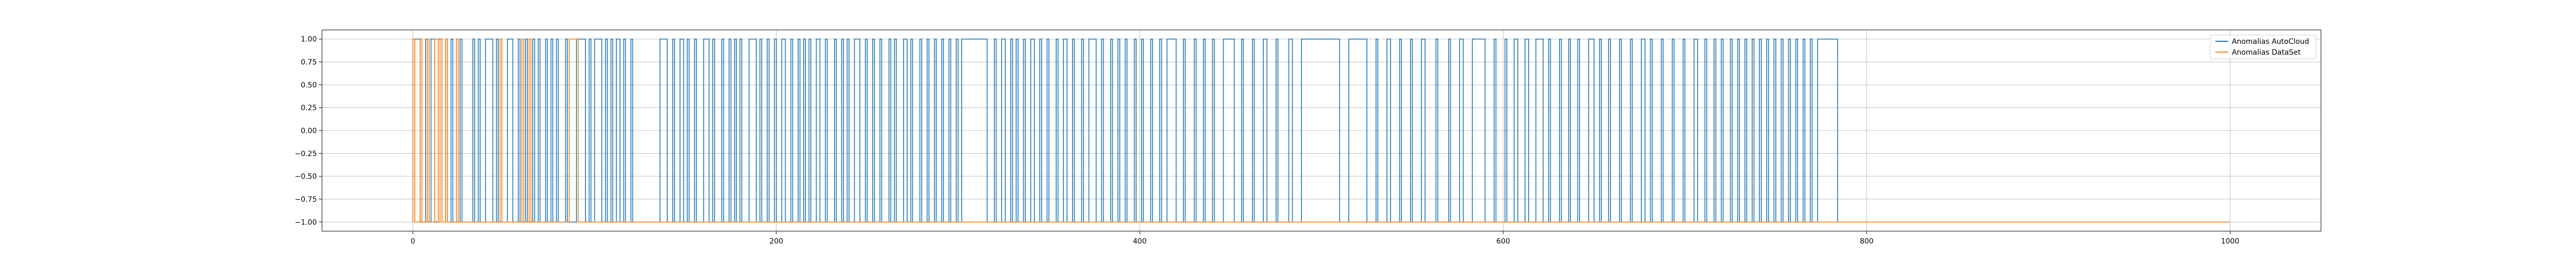  I want to click on y-tick-label: −0.75, so click(306, 200).